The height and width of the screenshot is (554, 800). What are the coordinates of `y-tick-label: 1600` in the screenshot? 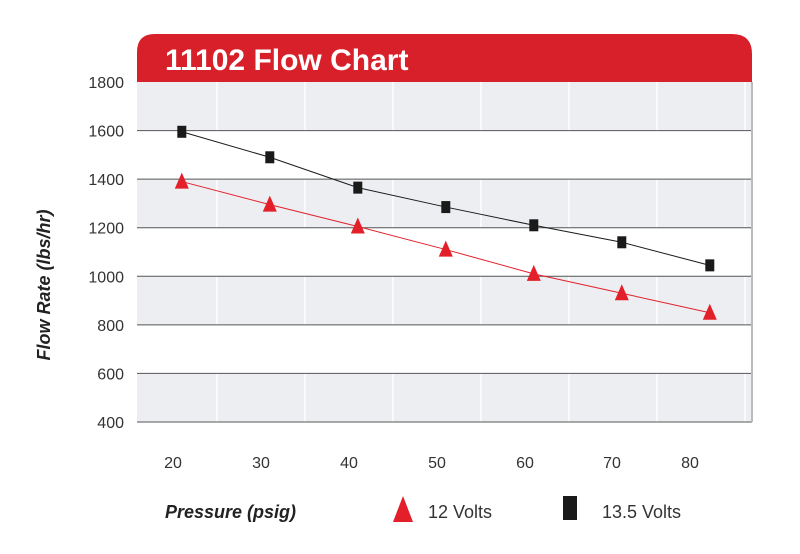 It's located at (106, 132).